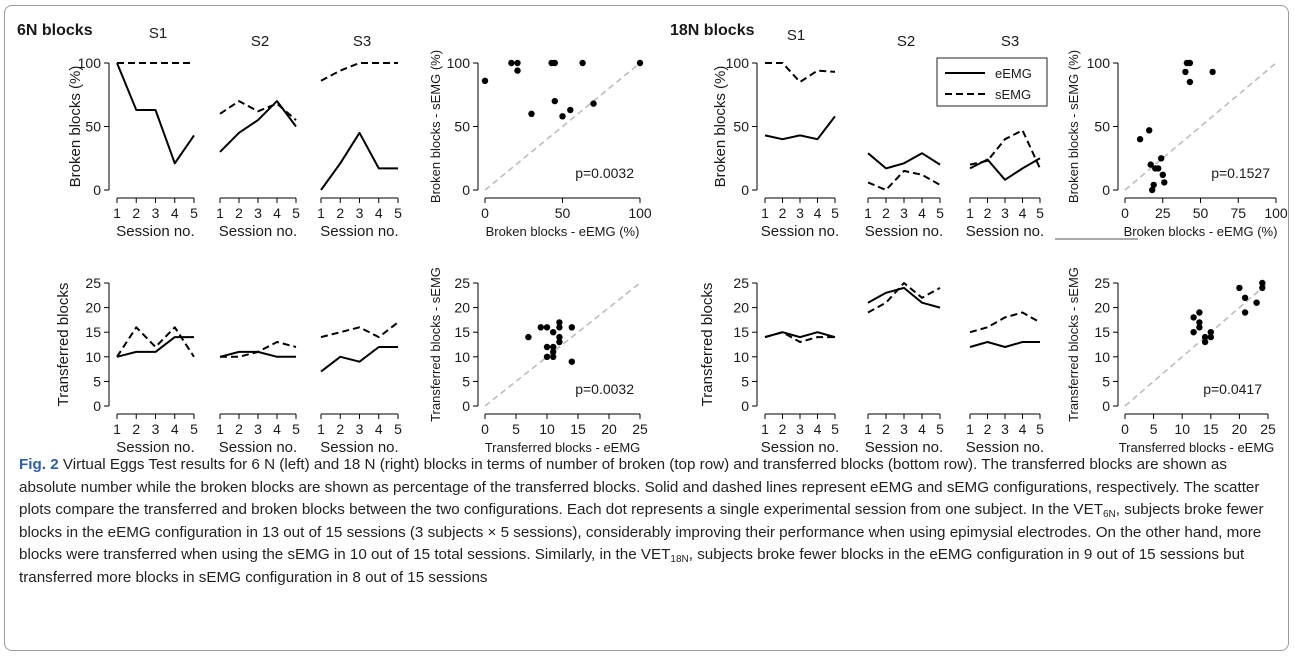  What do you see at coordinates (800, 128) in the screenshot?
I see `series-line-18n-broken-s1-eemg` at bounding box center [800, 128].